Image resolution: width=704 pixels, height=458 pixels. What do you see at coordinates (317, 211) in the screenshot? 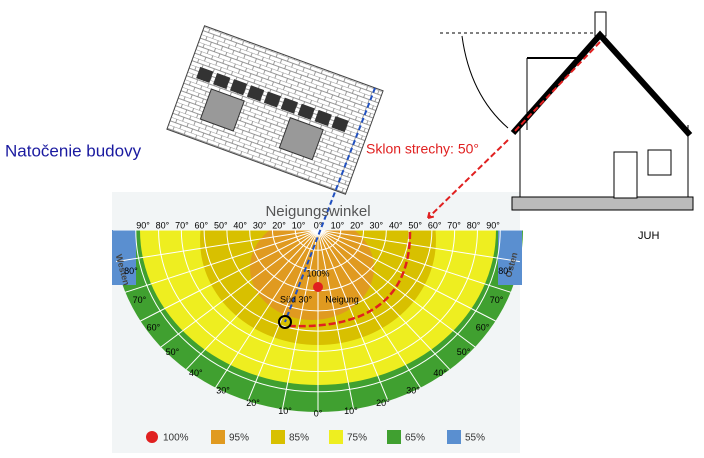
I see `diagram-title: Neigungswinkel` at bounding box center [317, 211].